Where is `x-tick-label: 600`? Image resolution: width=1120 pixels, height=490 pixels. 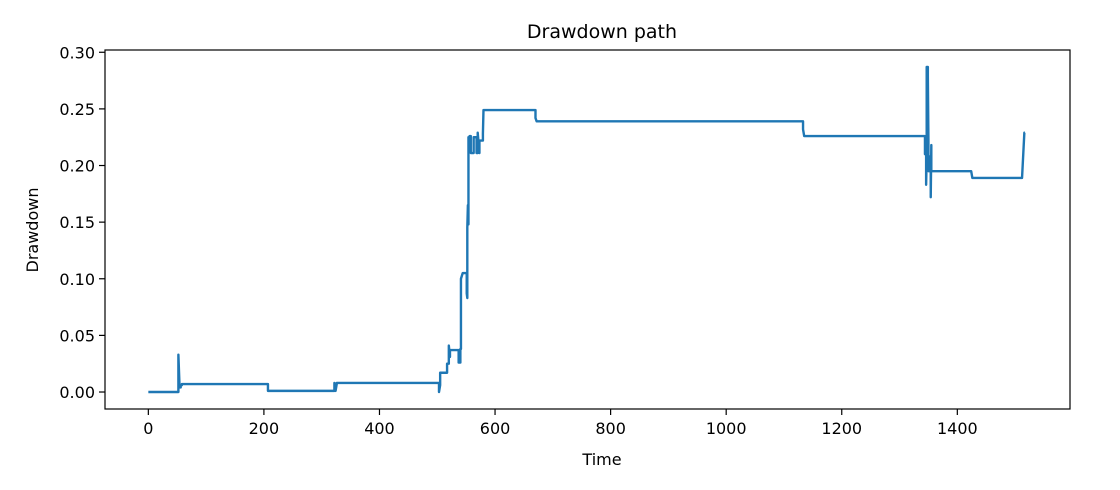 x-tick-label: 600 is located at coordinates (495, 428).